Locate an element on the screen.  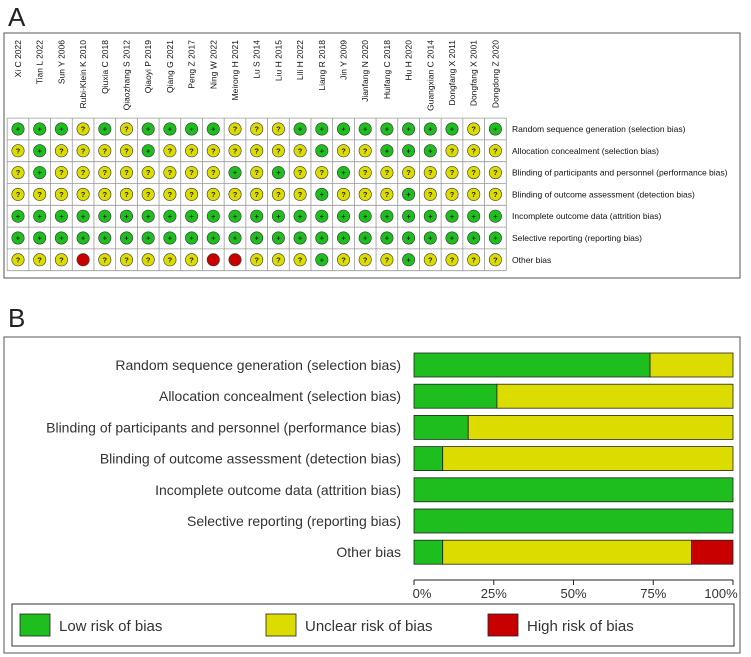
study-label: Huifang C 2018 is located at coordinates (387, 69).